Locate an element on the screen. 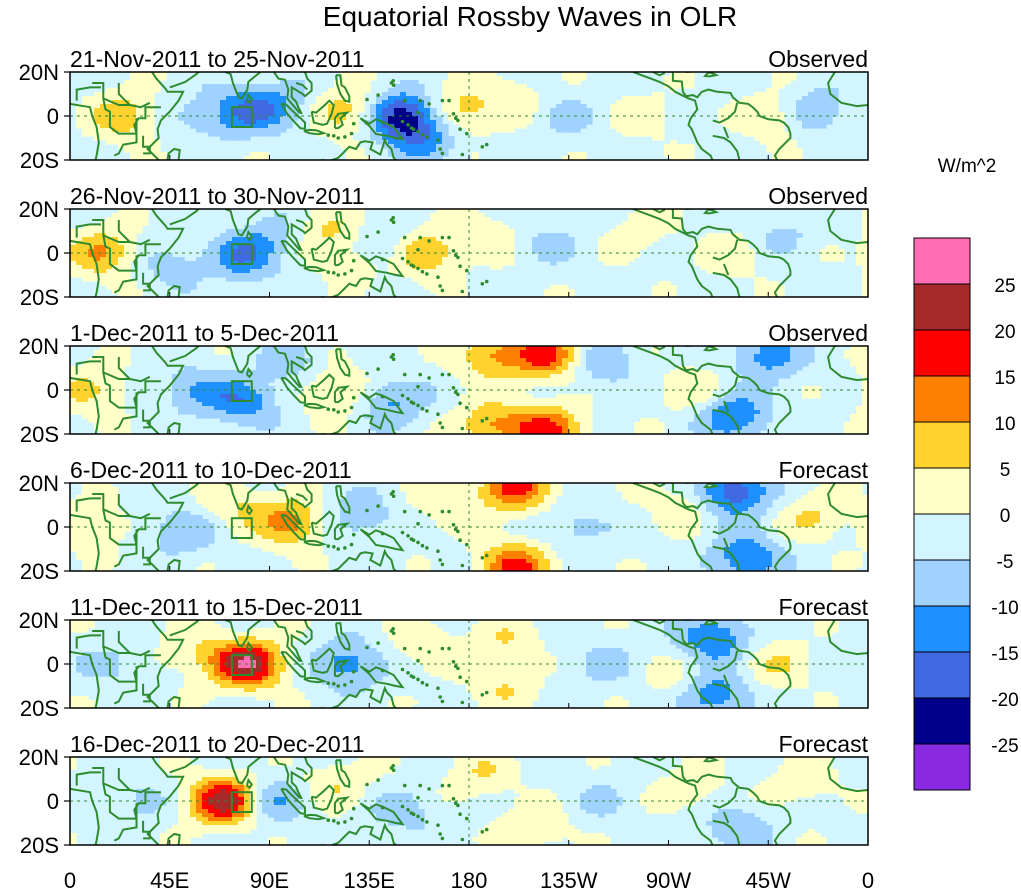 This screenshot has height=890, width=1021. lon-label: 0 is located at coordinates (868, 879).